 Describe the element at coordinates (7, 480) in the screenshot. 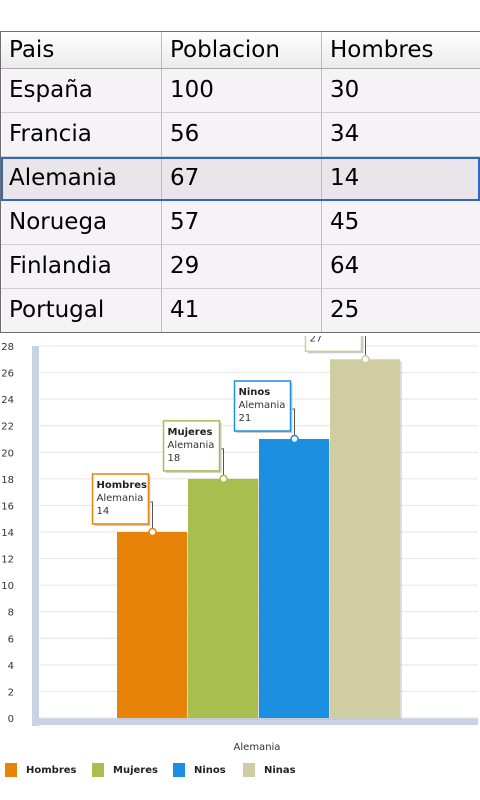

I see `y-tick-label: 18` at that location.